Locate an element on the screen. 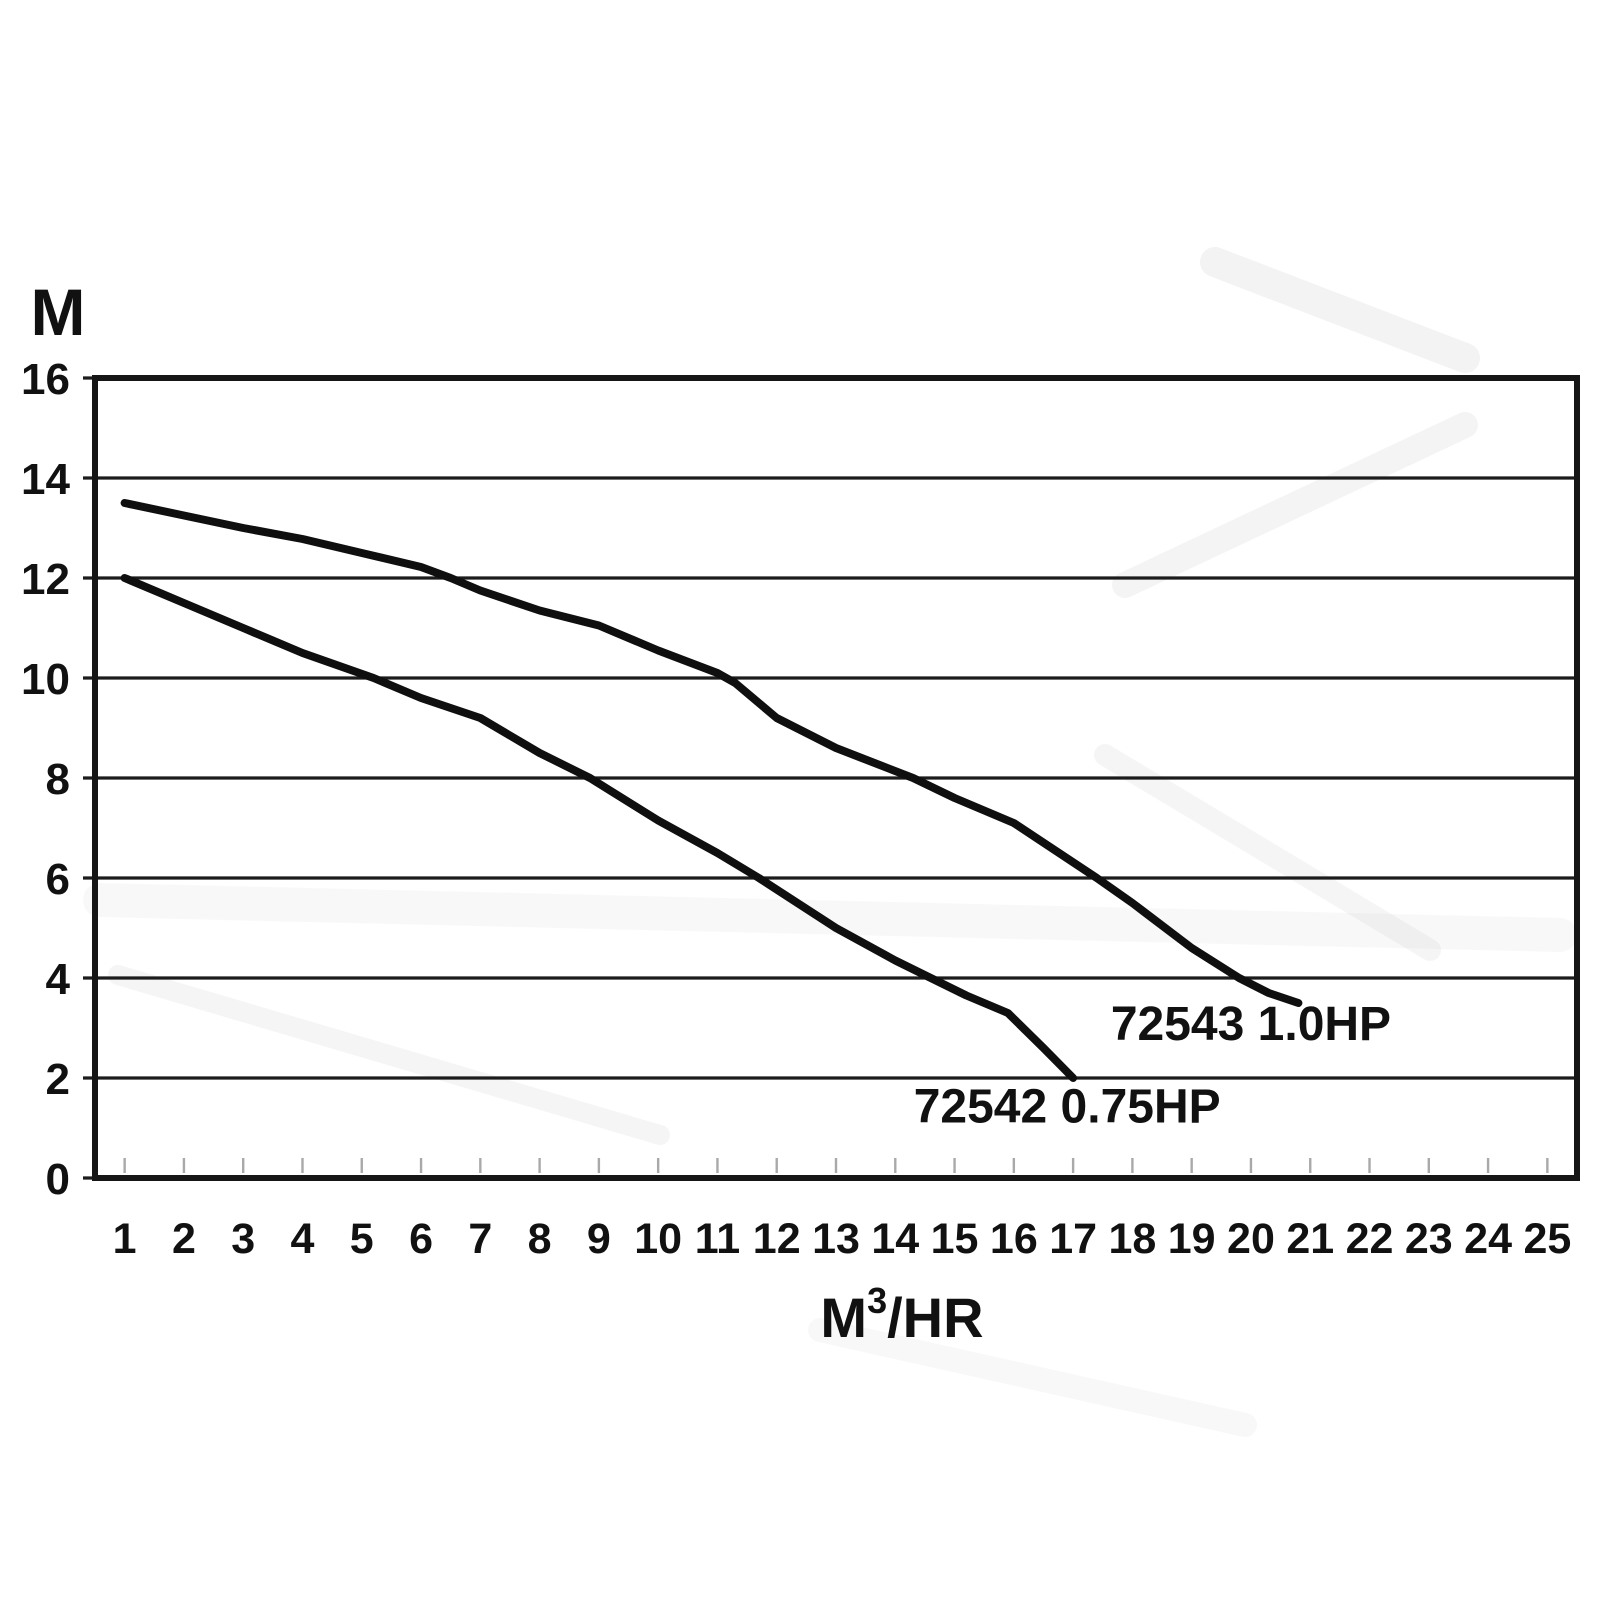 This screenshot has width=1600, height=1600. y-tick-label-2: 2 is located at coordinates (58, 1079).